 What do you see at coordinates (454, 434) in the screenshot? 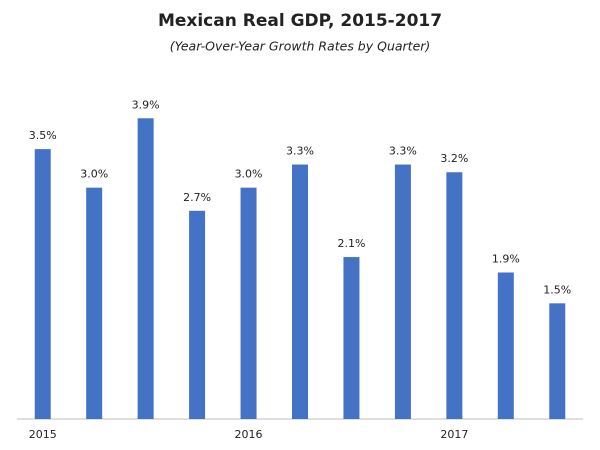
I see `x-tick-label: 2017` at bounding box center [454, 434].